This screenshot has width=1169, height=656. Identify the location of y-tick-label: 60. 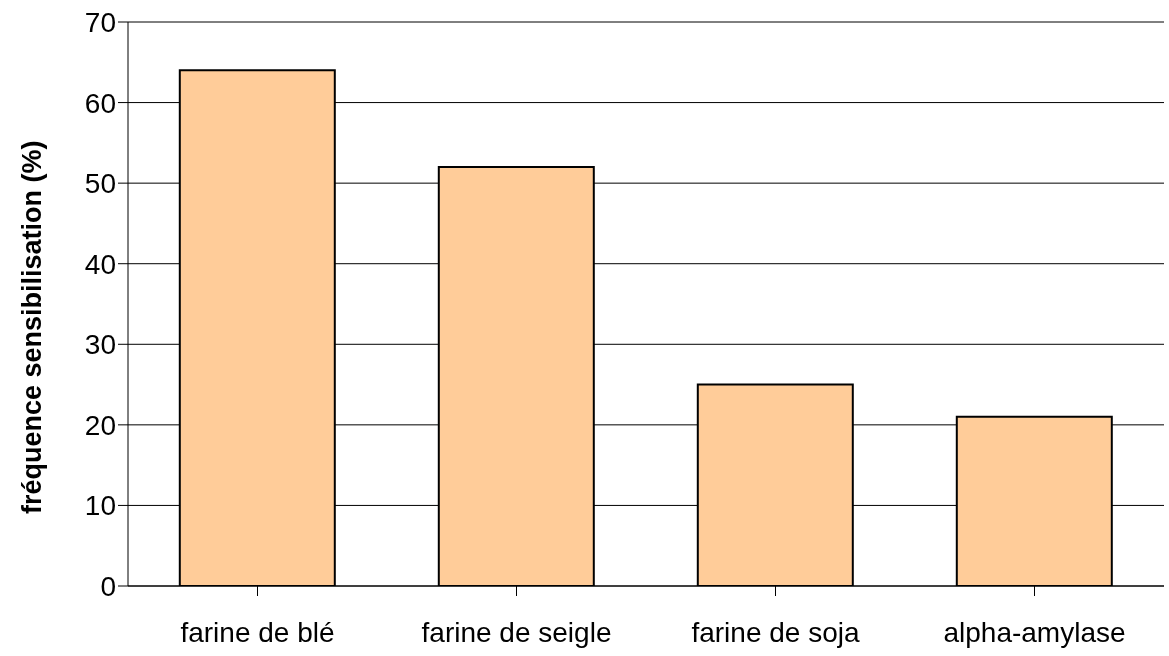
(100, 103).